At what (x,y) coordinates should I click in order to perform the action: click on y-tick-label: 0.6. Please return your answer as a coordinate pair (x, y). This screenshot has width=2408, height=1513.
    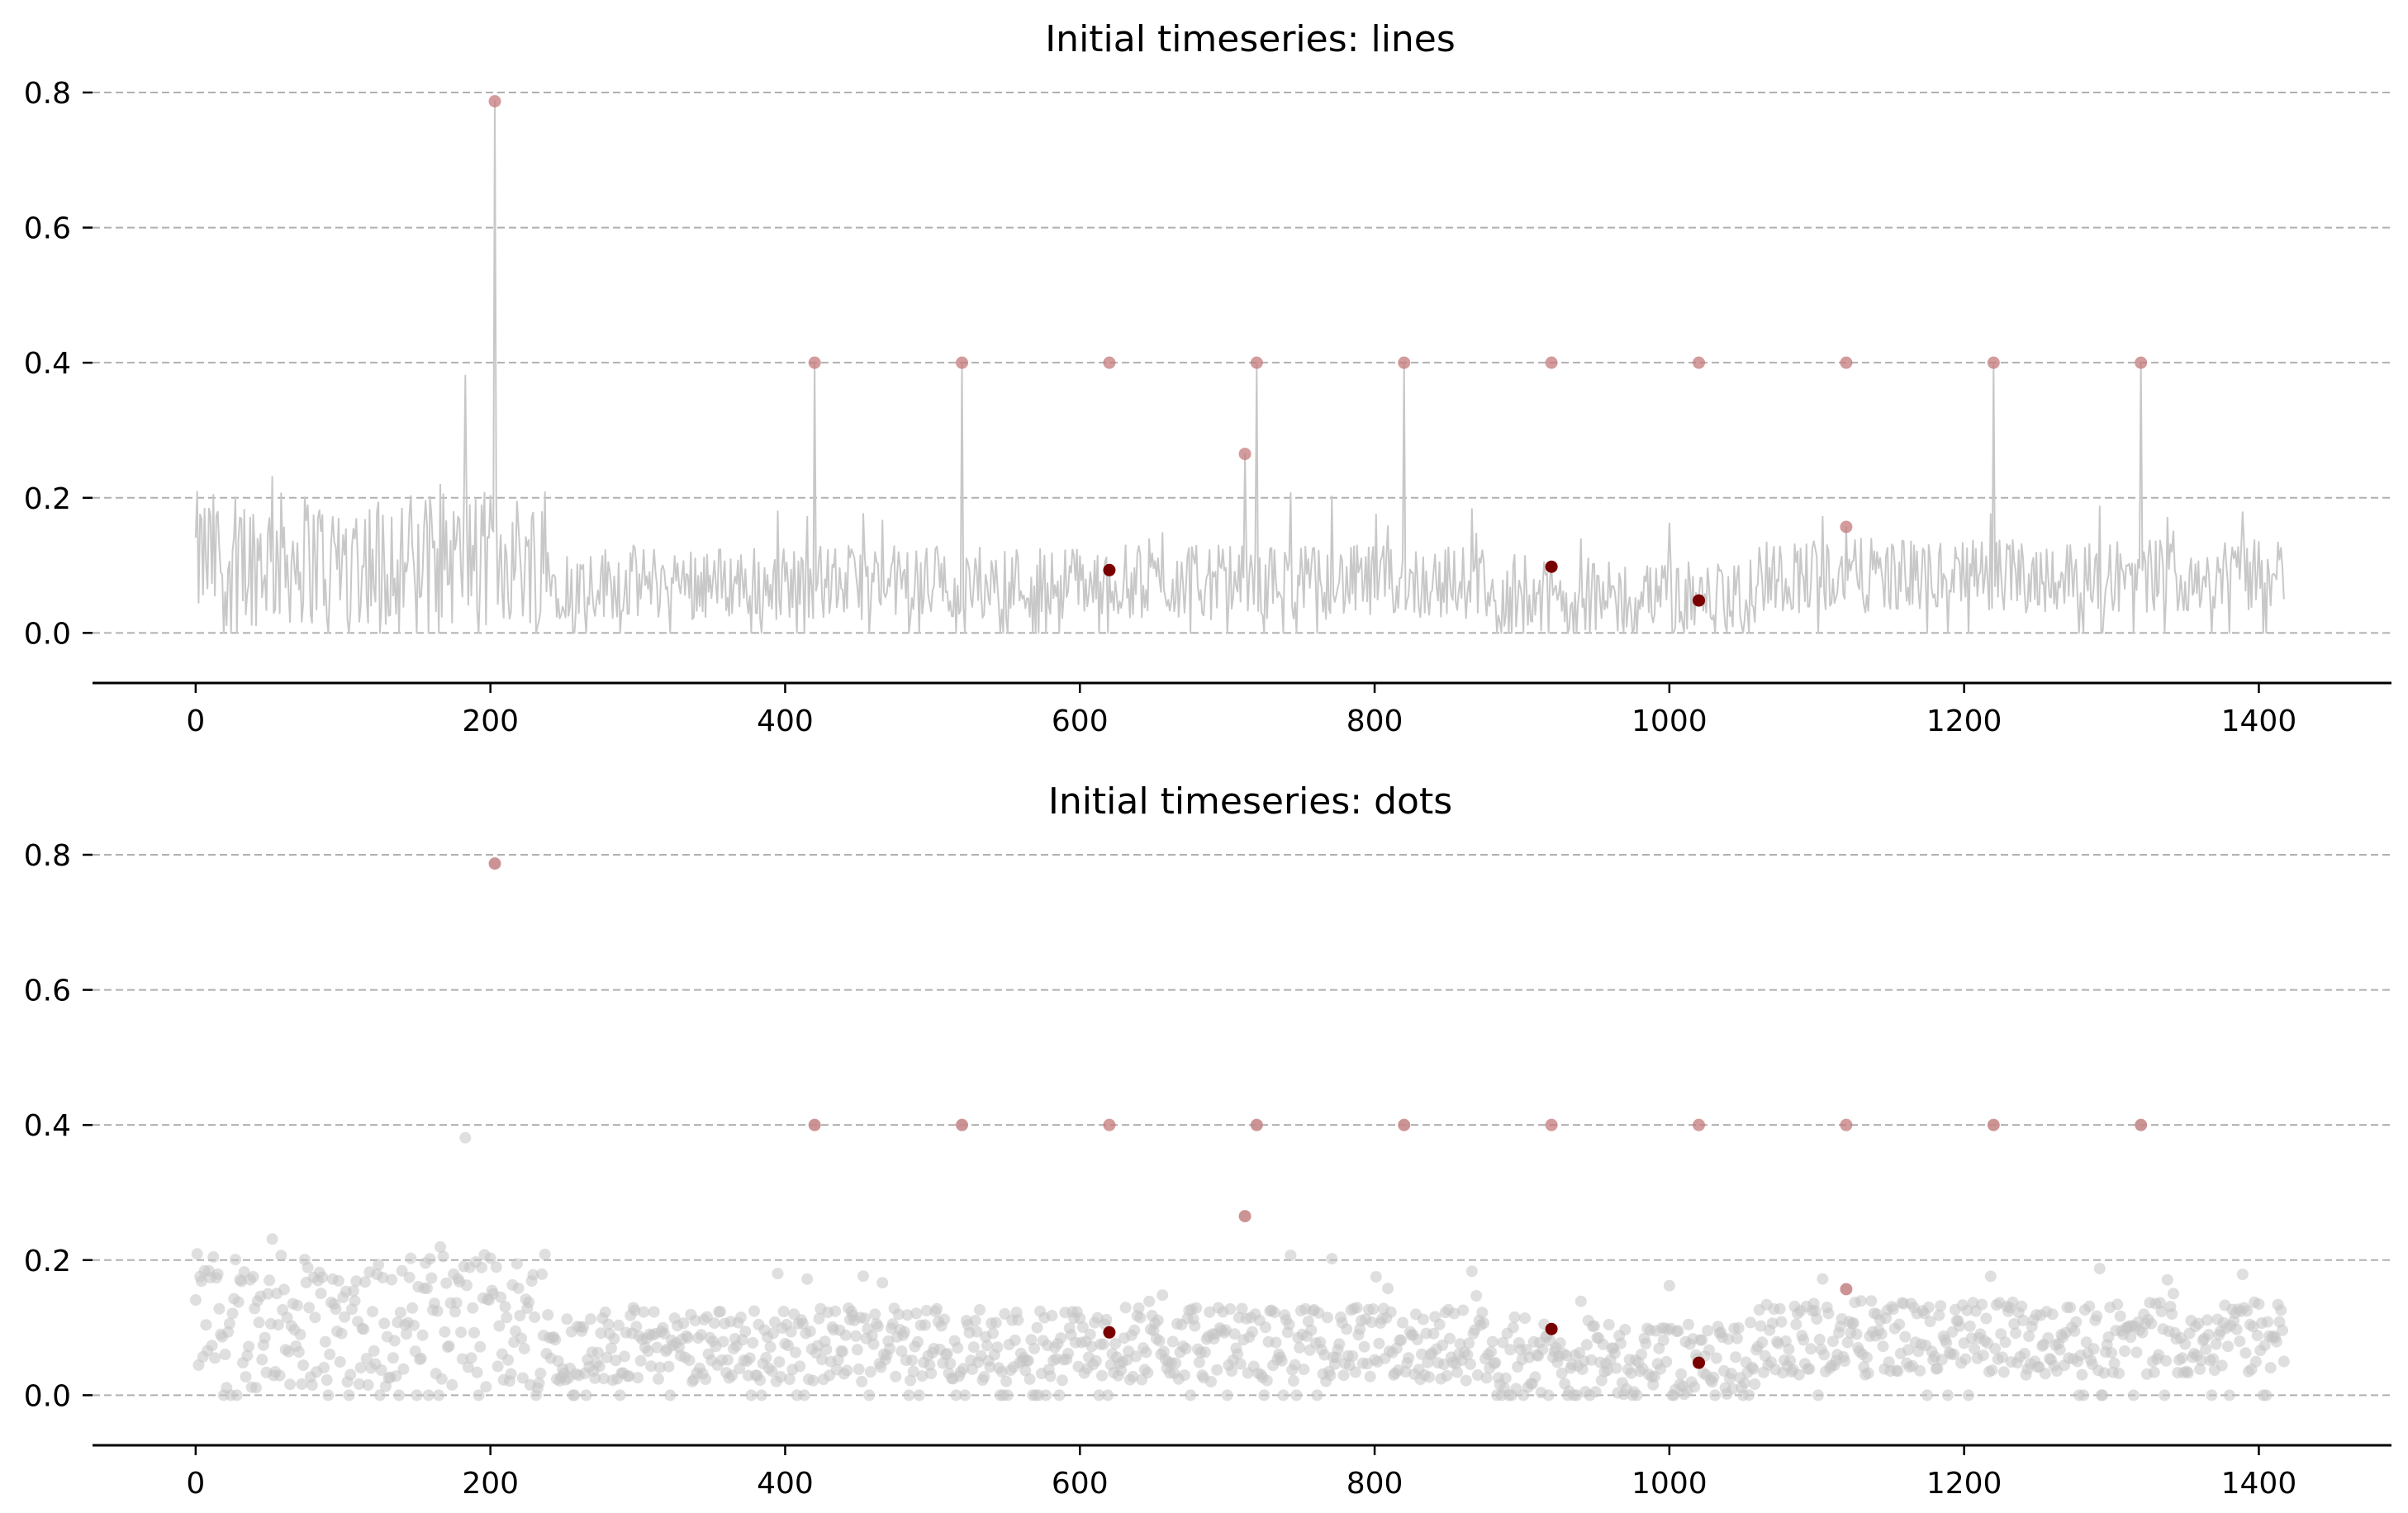
    Looking at the image, I should click on (48, 991).